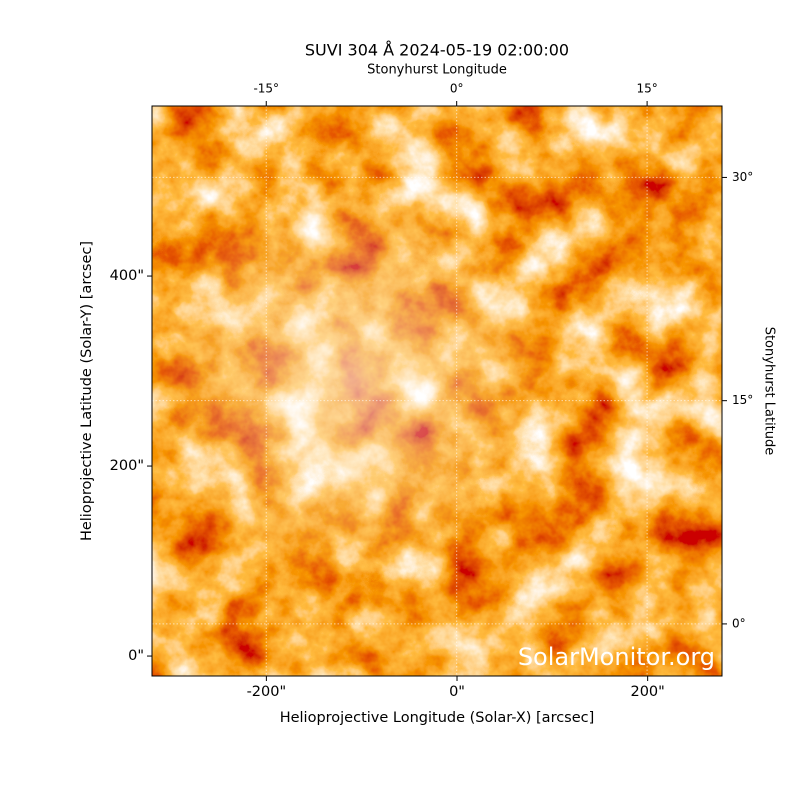  Describe the element at coordinates (136, 656) in the screenshot. I see `y-tick-label: 0"` at that location.